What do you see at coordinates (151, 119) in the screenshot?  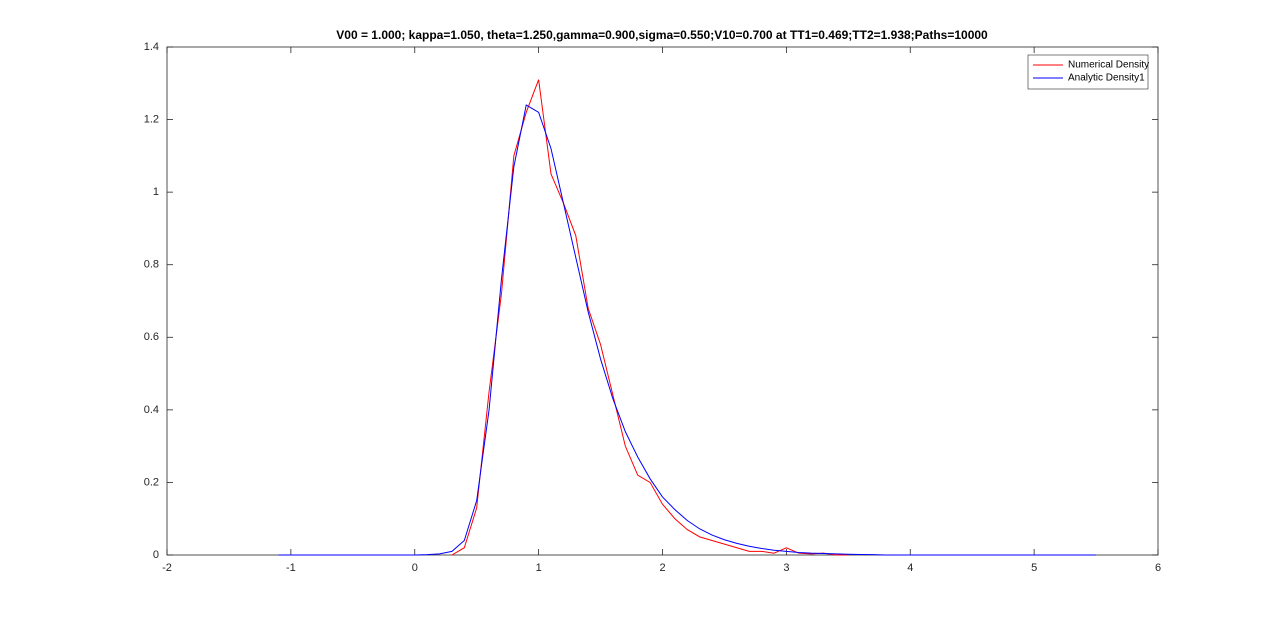 I see `y-tick-label: 1.2` at bounding box center [151, 119].